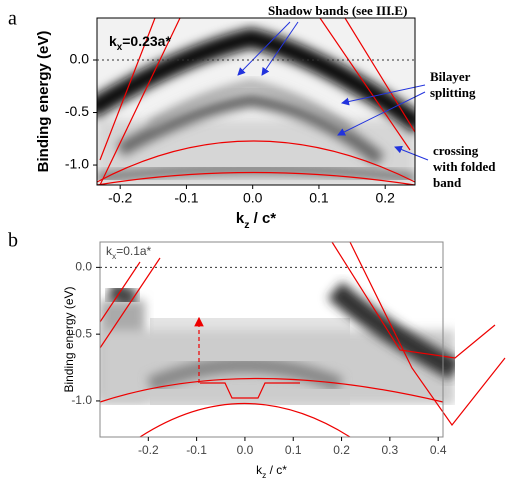 This screenshot has width=519, height=483. What do you see at coordinates (464, 166) in the screenshot?
I see `annotation: with folded` at bounding box center [464, 166].